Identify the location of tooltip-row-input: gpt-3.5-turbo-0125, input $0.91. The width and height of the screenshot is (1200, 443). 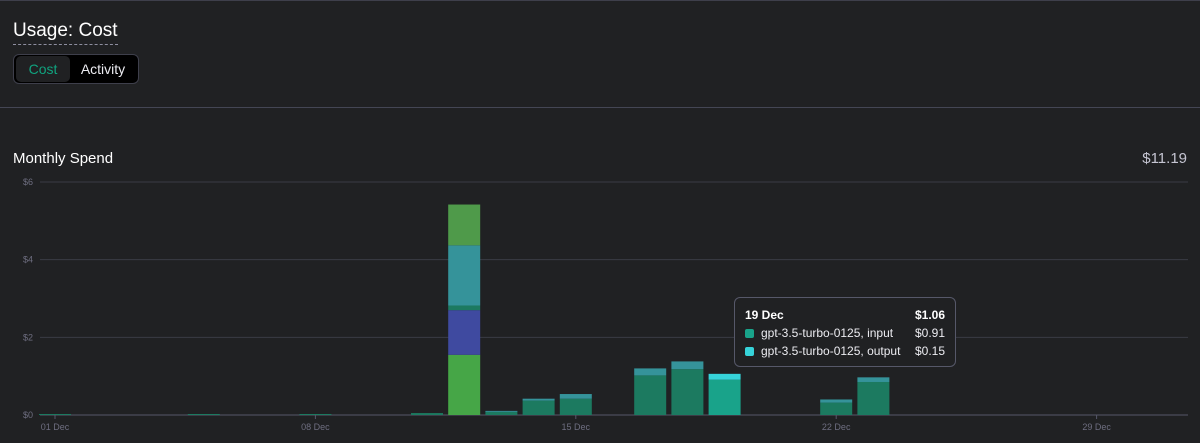
(845, 333).